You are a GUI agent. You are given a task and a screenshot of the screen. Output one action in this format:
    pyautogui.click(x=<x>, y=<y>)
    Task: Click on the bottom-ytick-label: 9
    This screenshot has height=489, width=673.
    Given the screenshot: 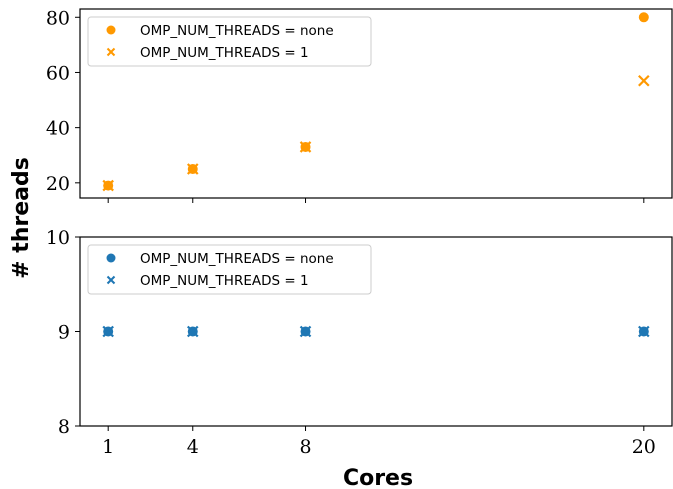 What is the action you would take?
    pyautogui.click(x=64, y=333)
    